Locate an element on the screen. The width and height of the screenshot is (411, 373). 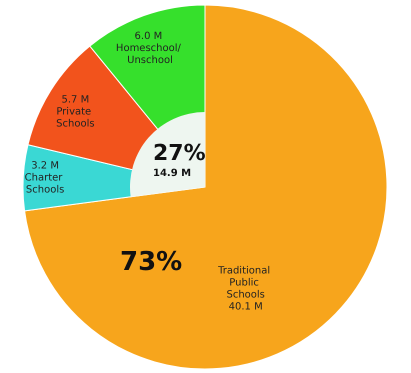
text: 27% is located at coordinates (179, 153).